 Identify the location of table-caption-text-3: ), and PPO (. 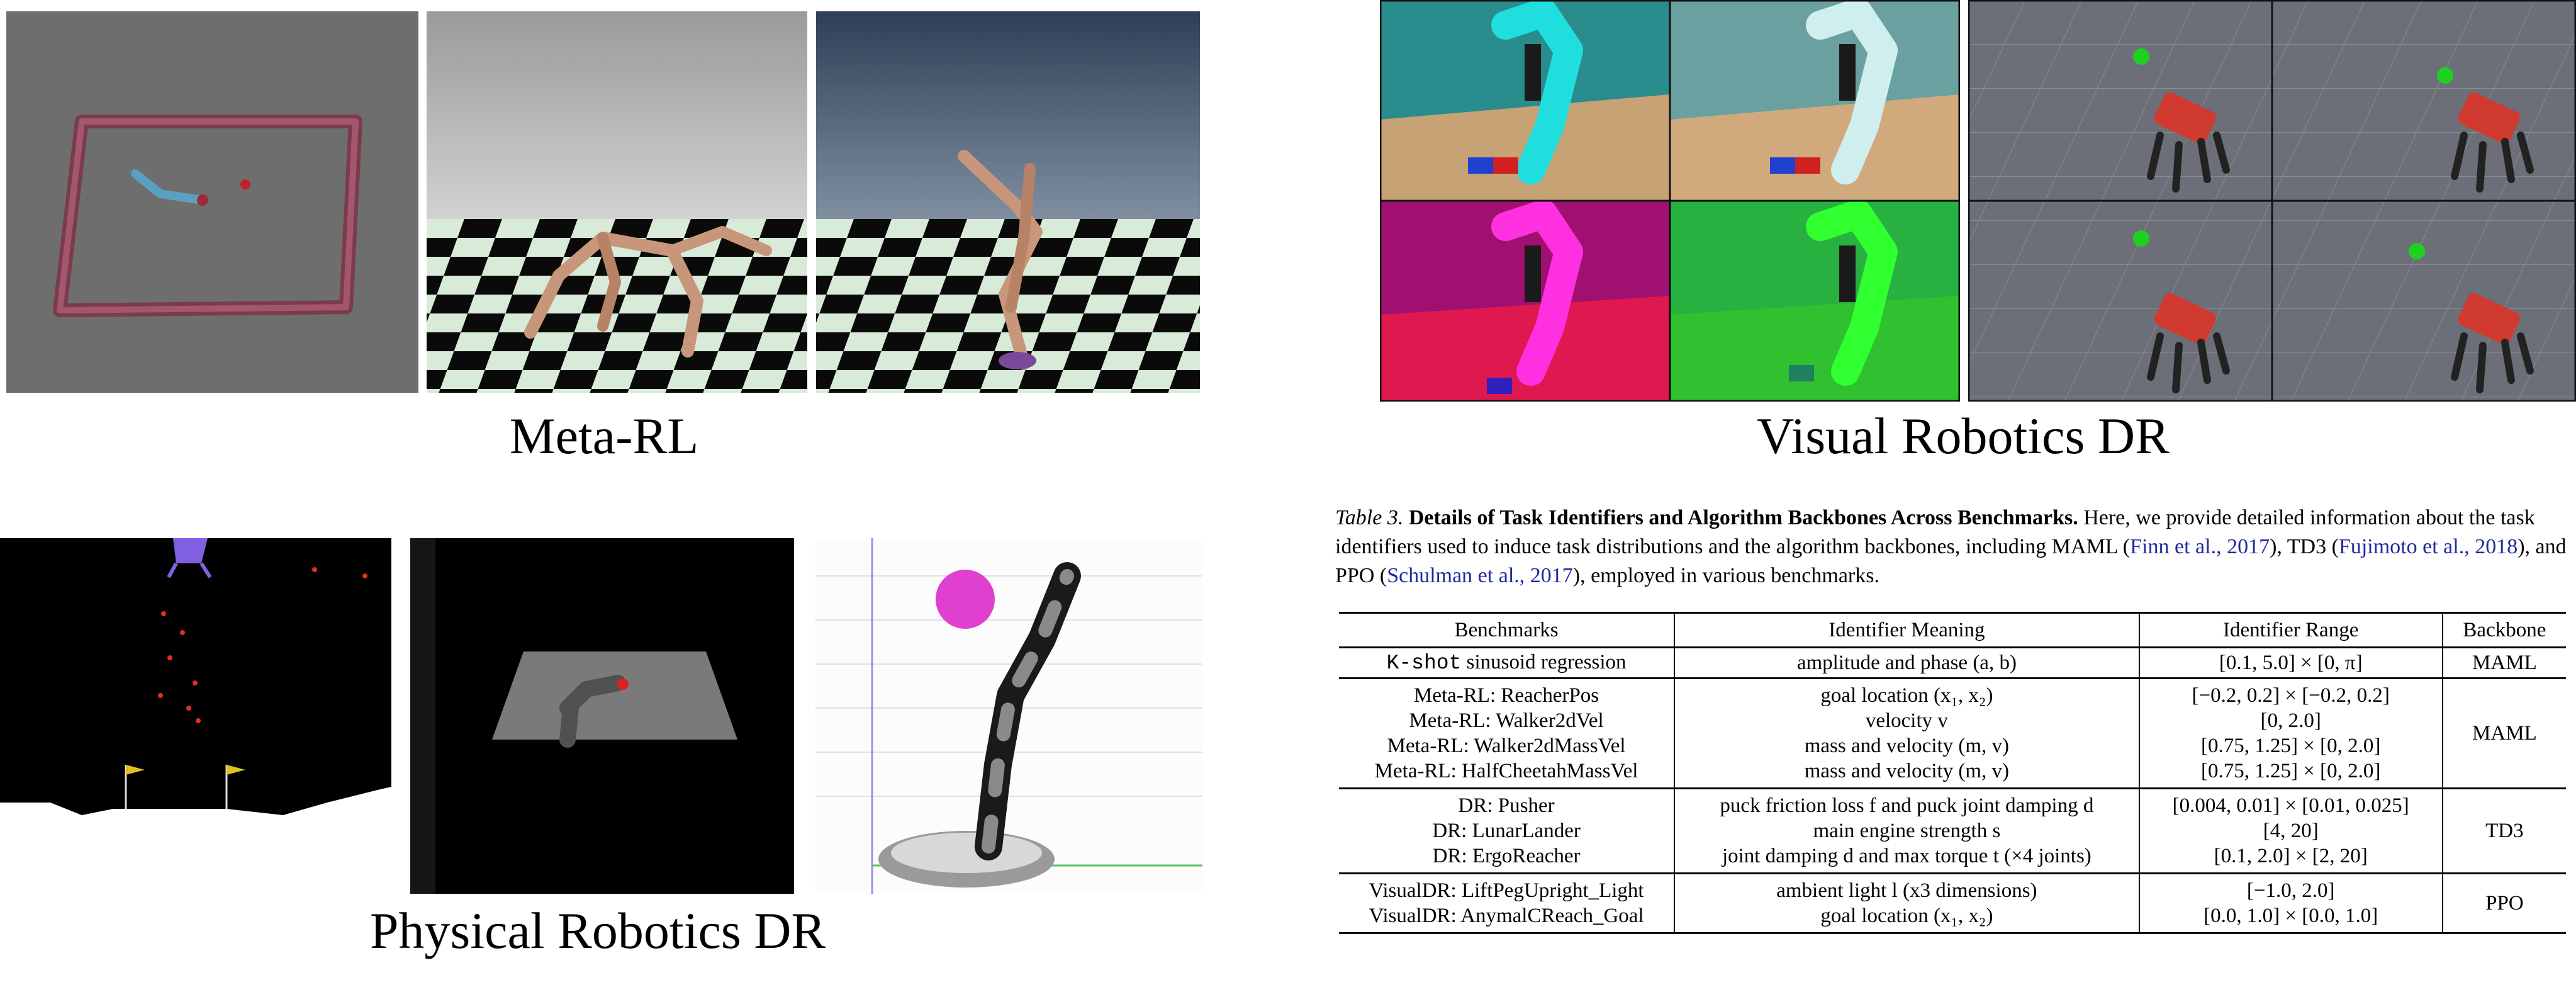
(1951, 561).